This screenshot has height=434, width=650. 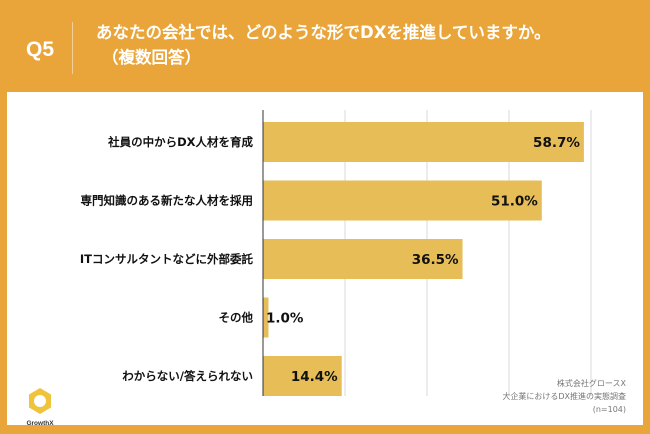 I want to click on header-divider, so click(x=72, y=48).